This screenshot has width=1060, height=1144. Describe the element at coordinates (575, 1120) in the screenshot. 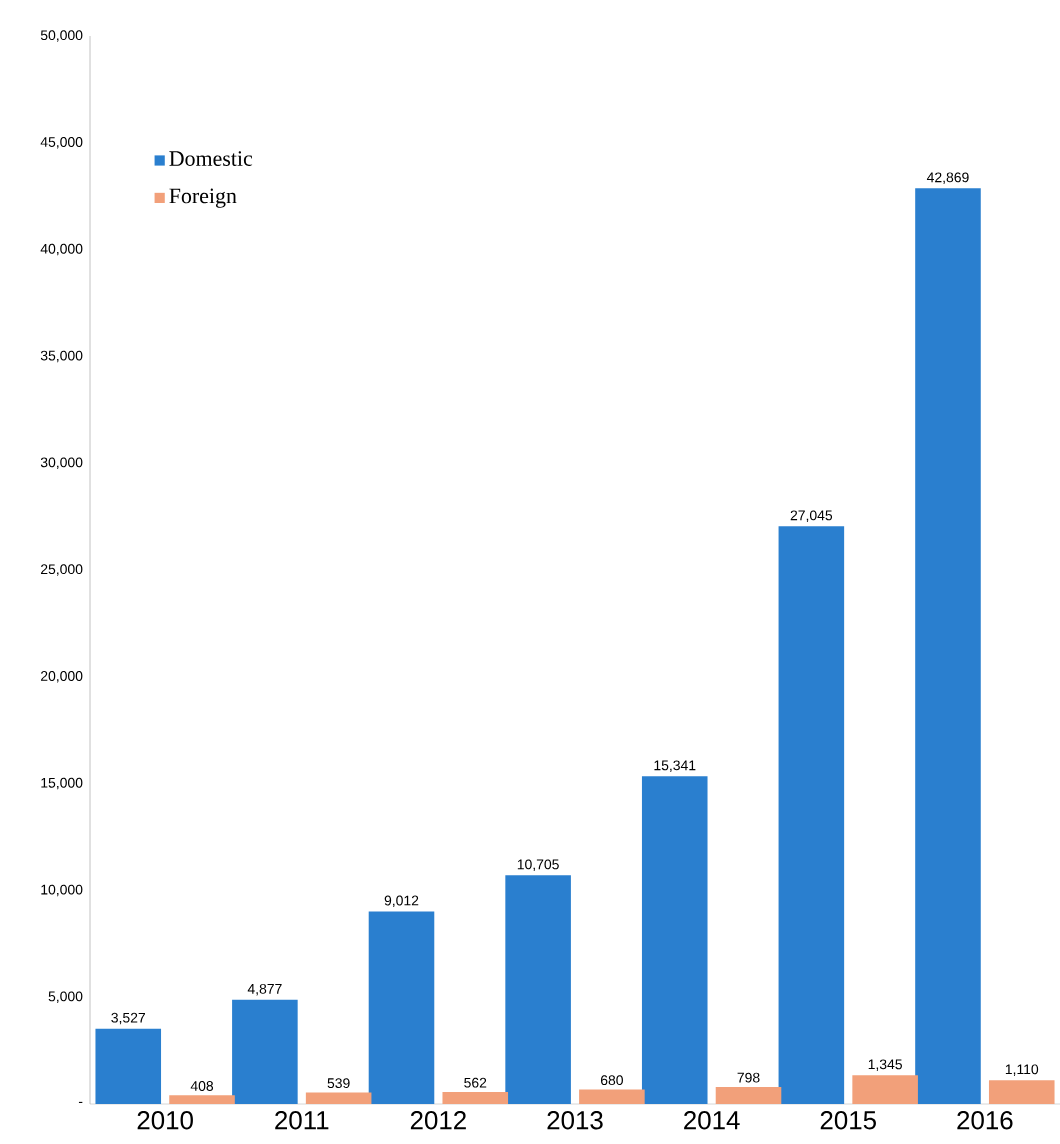

I see `x-tick-label: 2013` at that location.